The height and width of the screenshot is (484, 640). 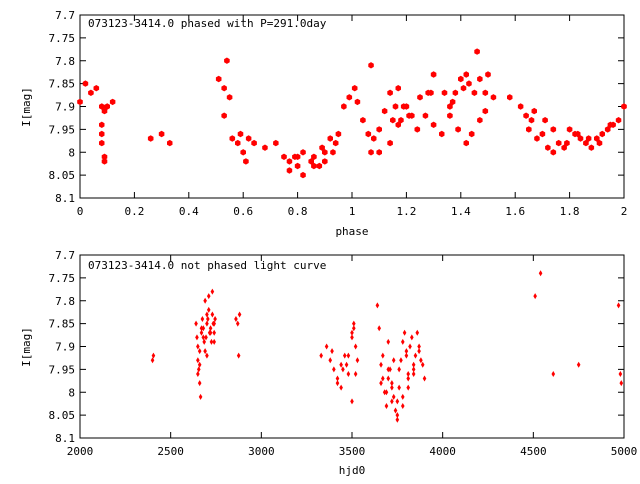 I want to click on top-y-axis-label: I[mag], so click(x=26, y=107).